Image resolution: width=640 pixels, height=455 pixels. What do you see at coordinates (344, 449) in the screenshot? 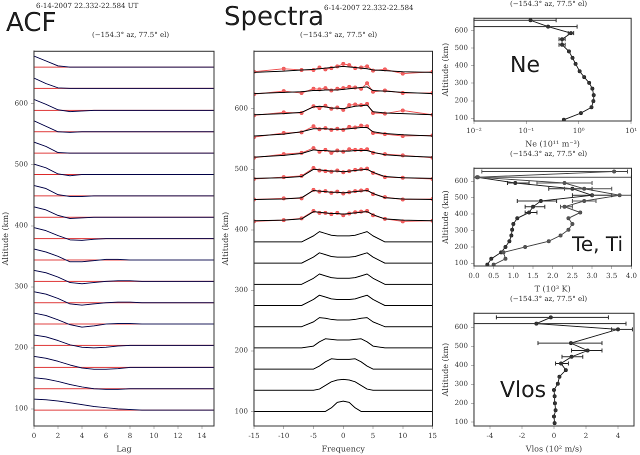
I see `x-axis-title: Frequency` at bounding box center [344, 449].